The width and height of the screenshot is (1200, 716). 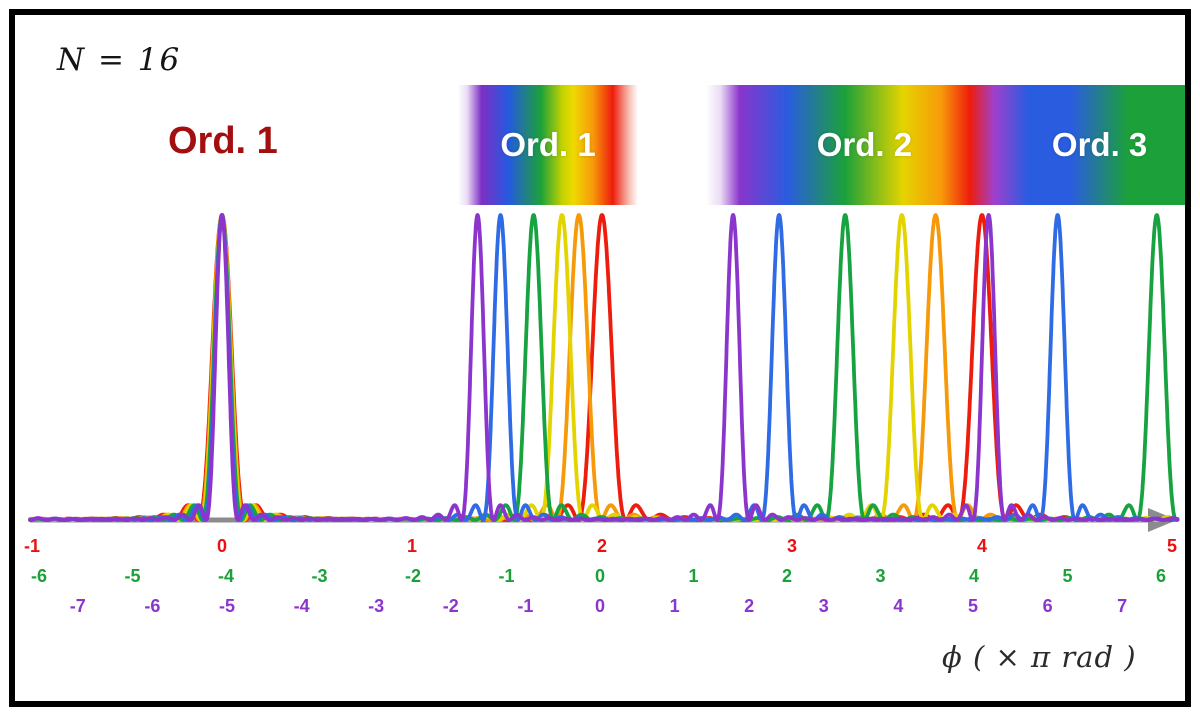 I want to click on axis-tick-label-red: 3, so click(x=792, y=546).